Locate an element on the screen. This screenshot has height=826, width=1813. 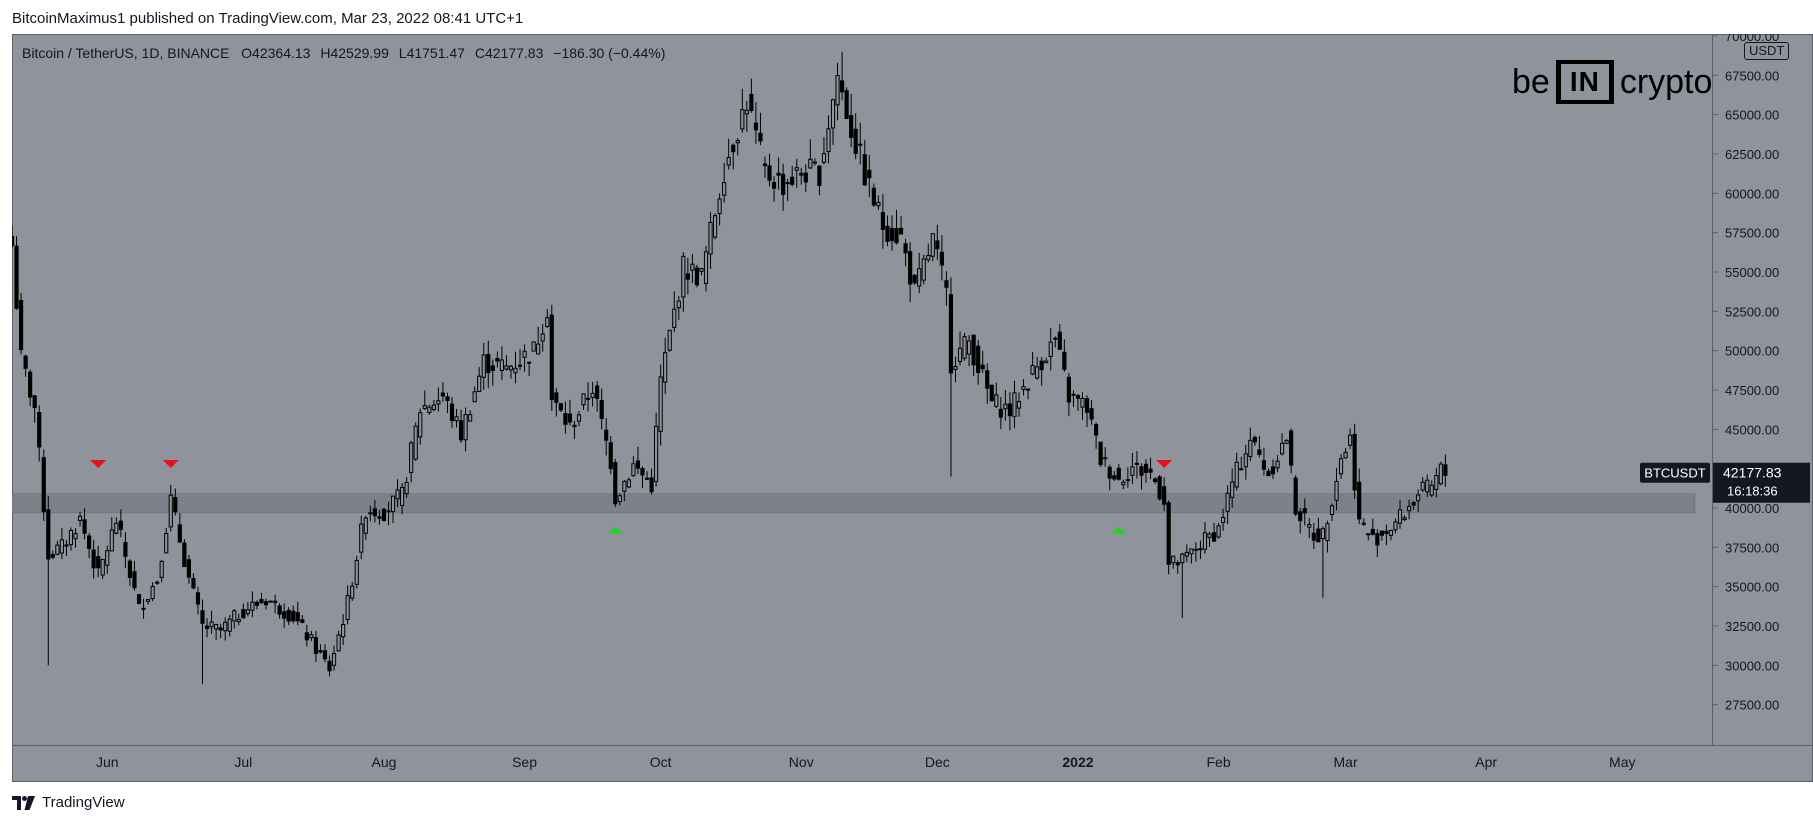
y-tick-label: 47500.00 is located at coordinates (1752, 390).